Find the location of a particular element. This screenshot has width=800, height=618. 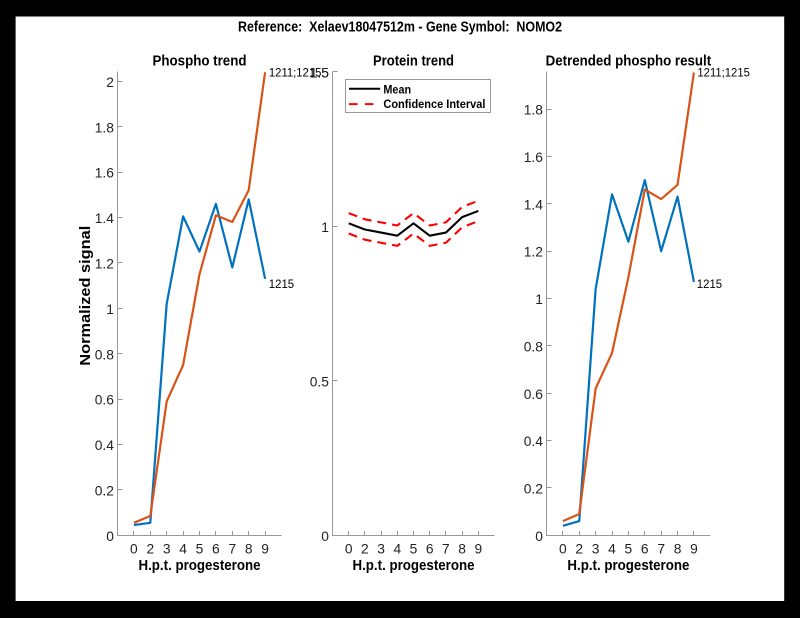

svg-text: Protein trend is located at coordinates (413, 62).